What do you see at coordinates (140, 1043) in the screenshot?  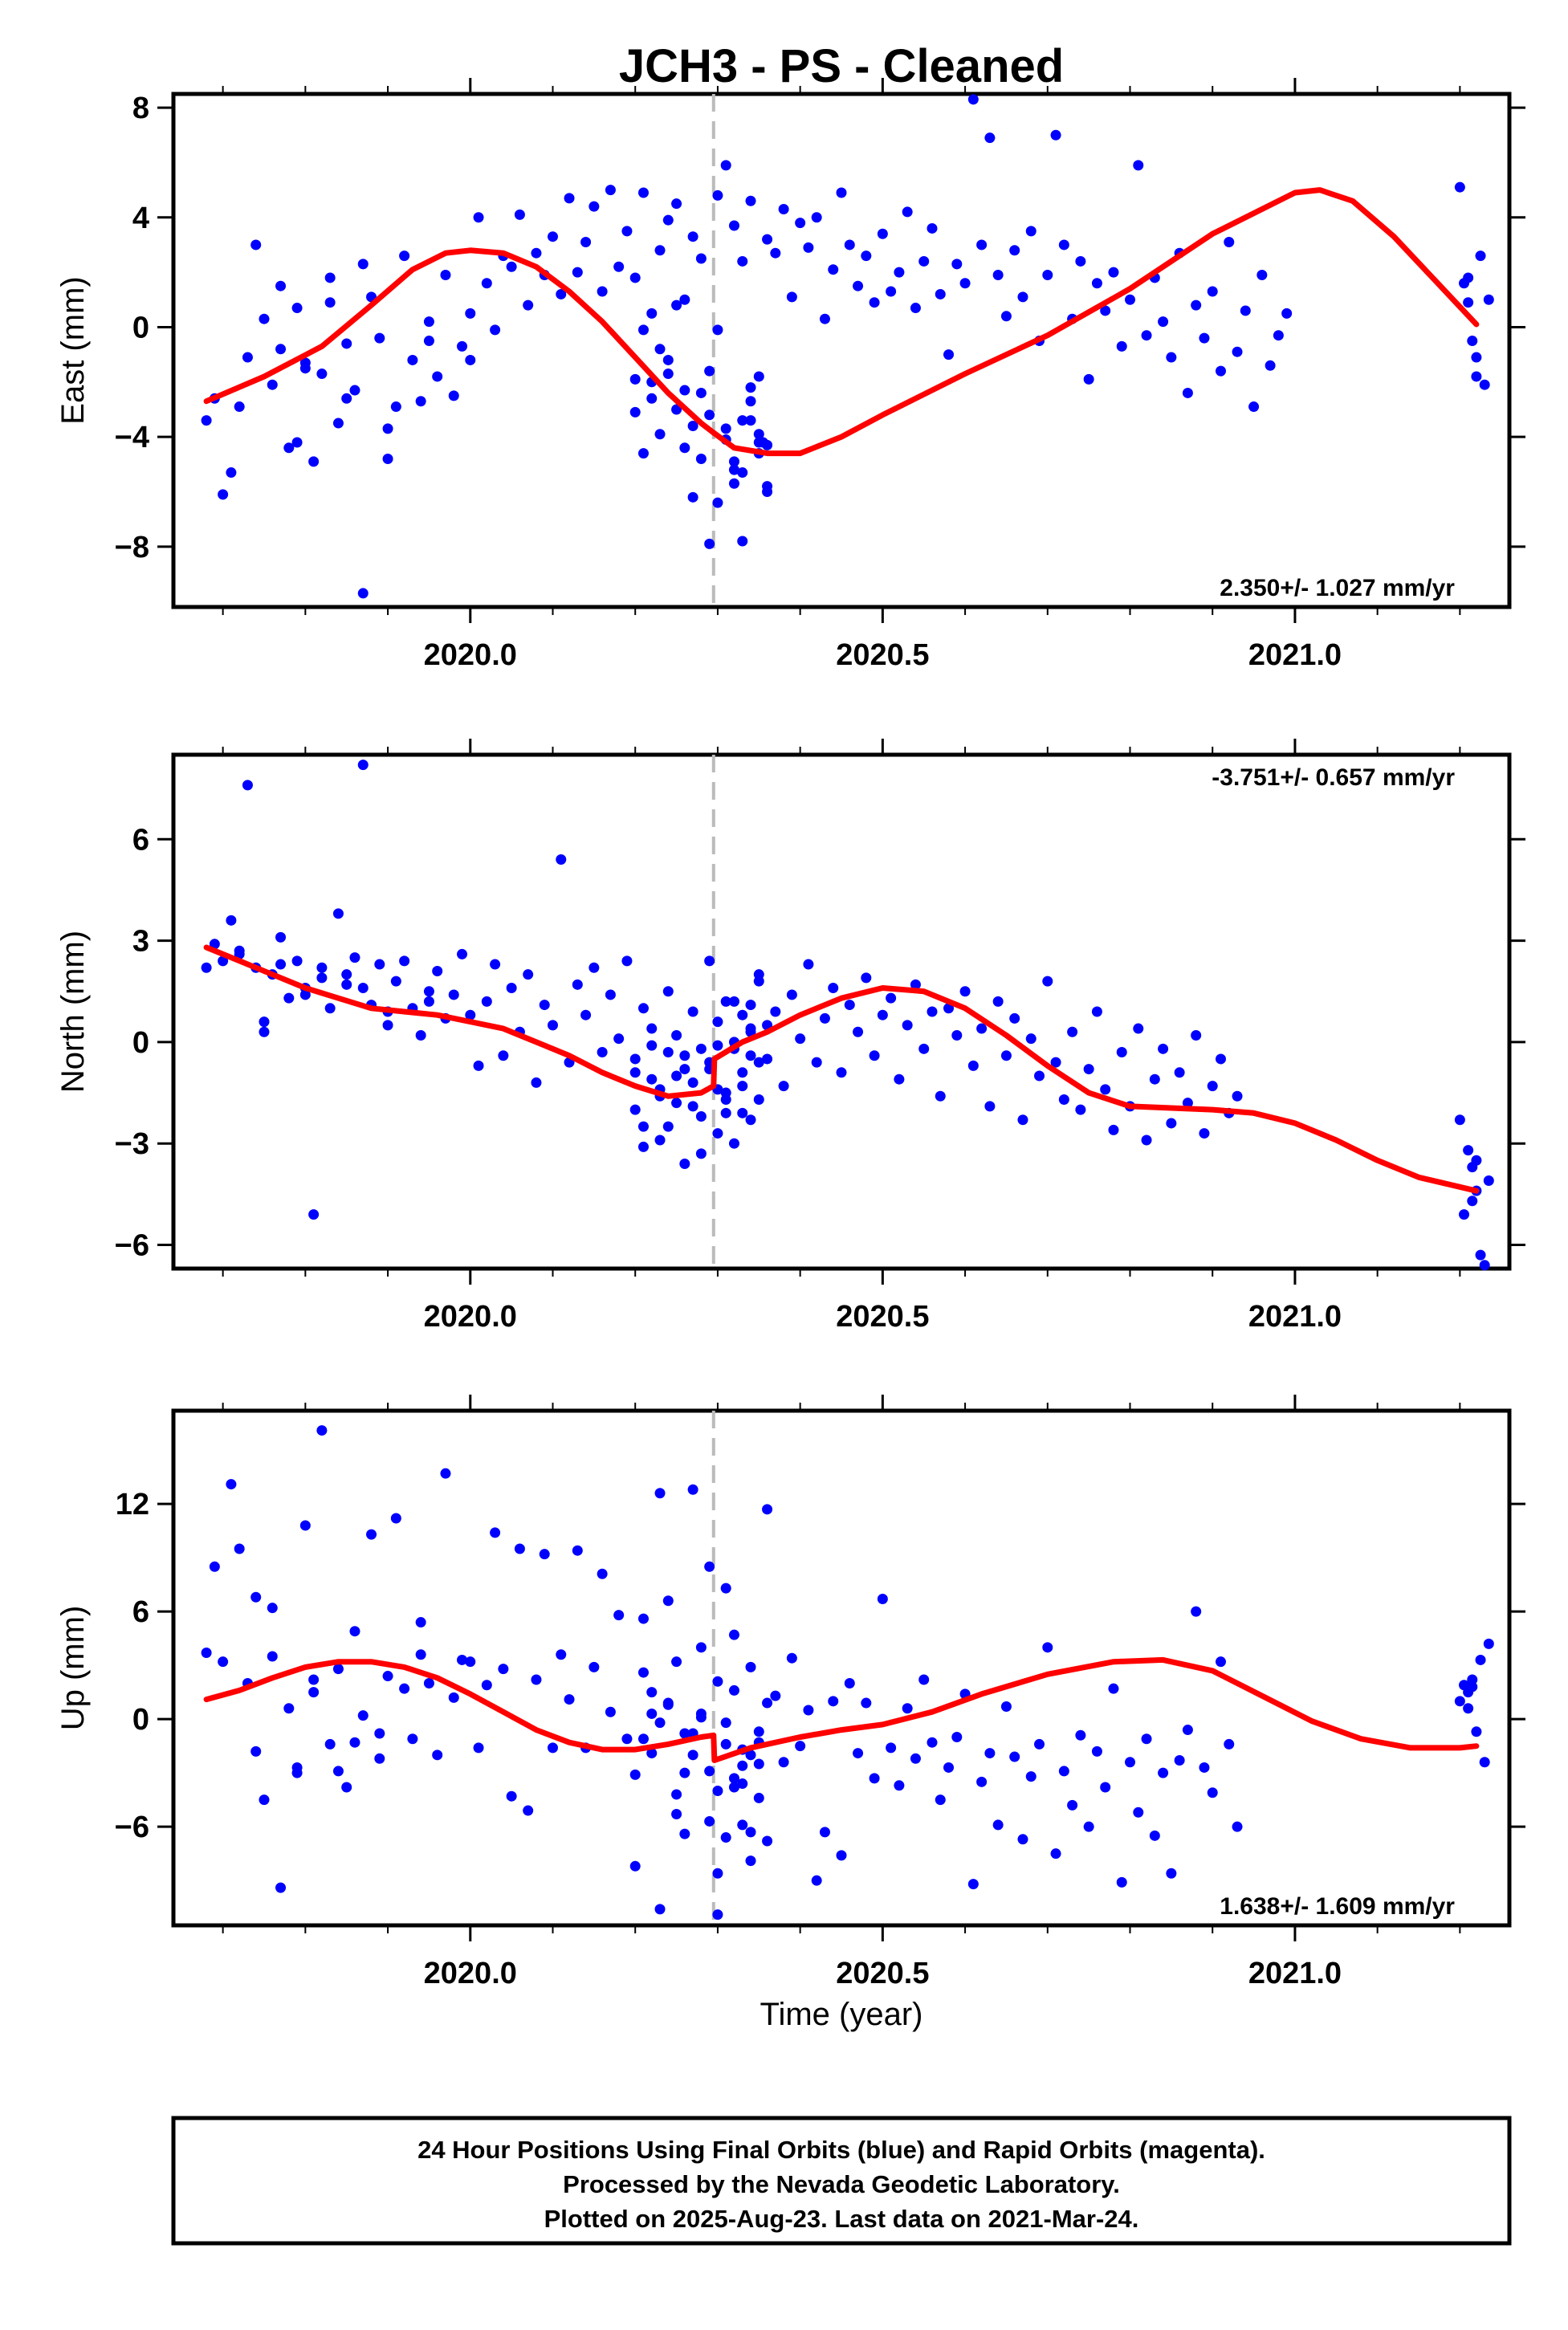 I see `y-tick-label: 0` at bounding box center [140, 1043].